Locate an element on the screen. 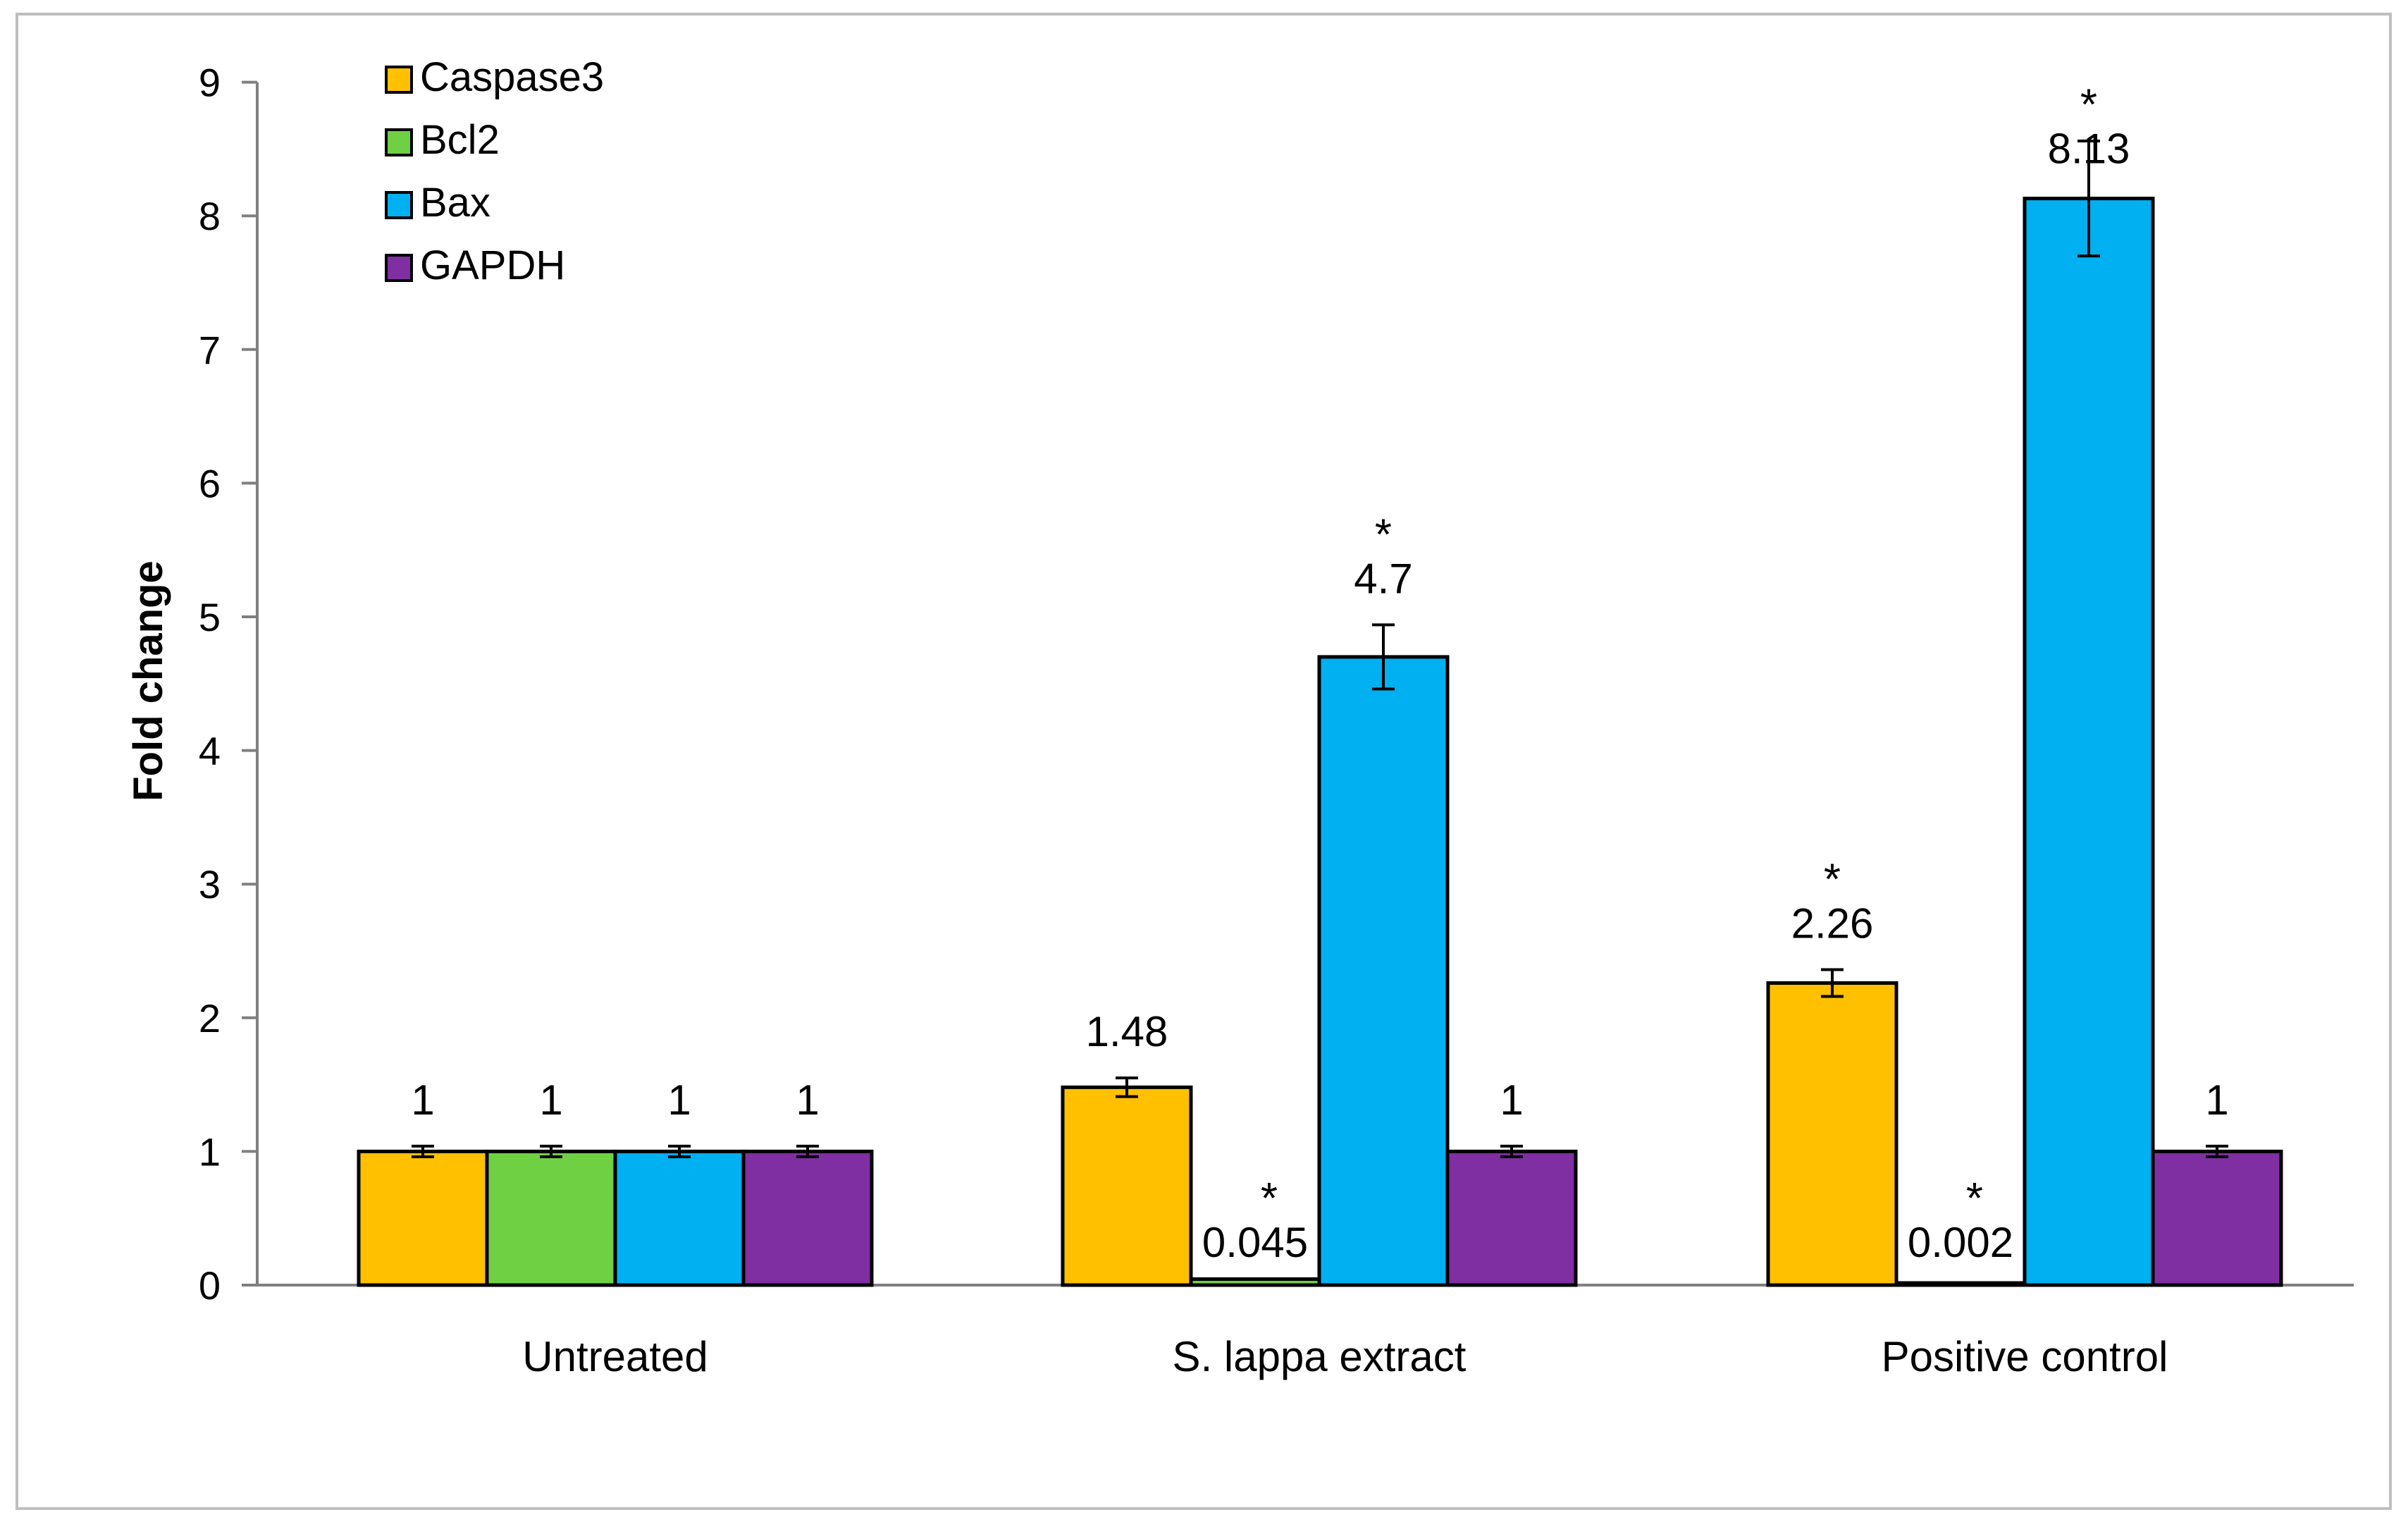 Image resolution: width=2408 pixels, height=1529 pixels. legend-label-bcl2: Bcl2 is located at coordinates (460, 140).